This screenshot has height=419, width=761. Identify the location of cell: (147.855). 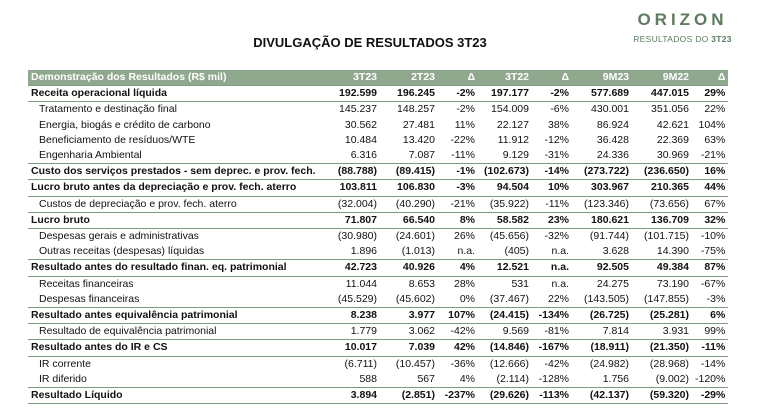
(666, 298).